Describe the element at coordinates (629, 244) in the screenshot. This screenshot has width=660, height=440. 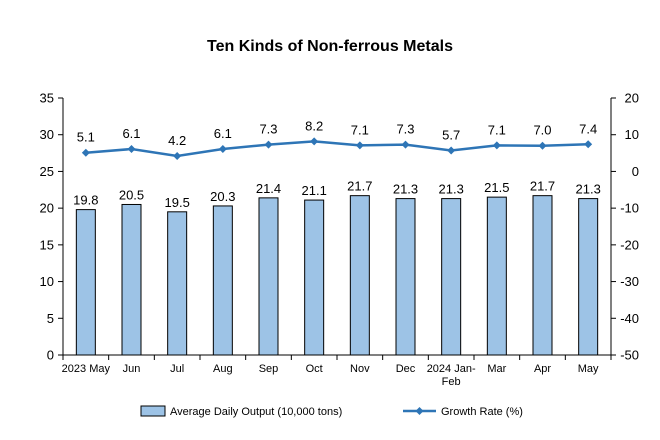
I see `right-tick-label: -20` at that location.